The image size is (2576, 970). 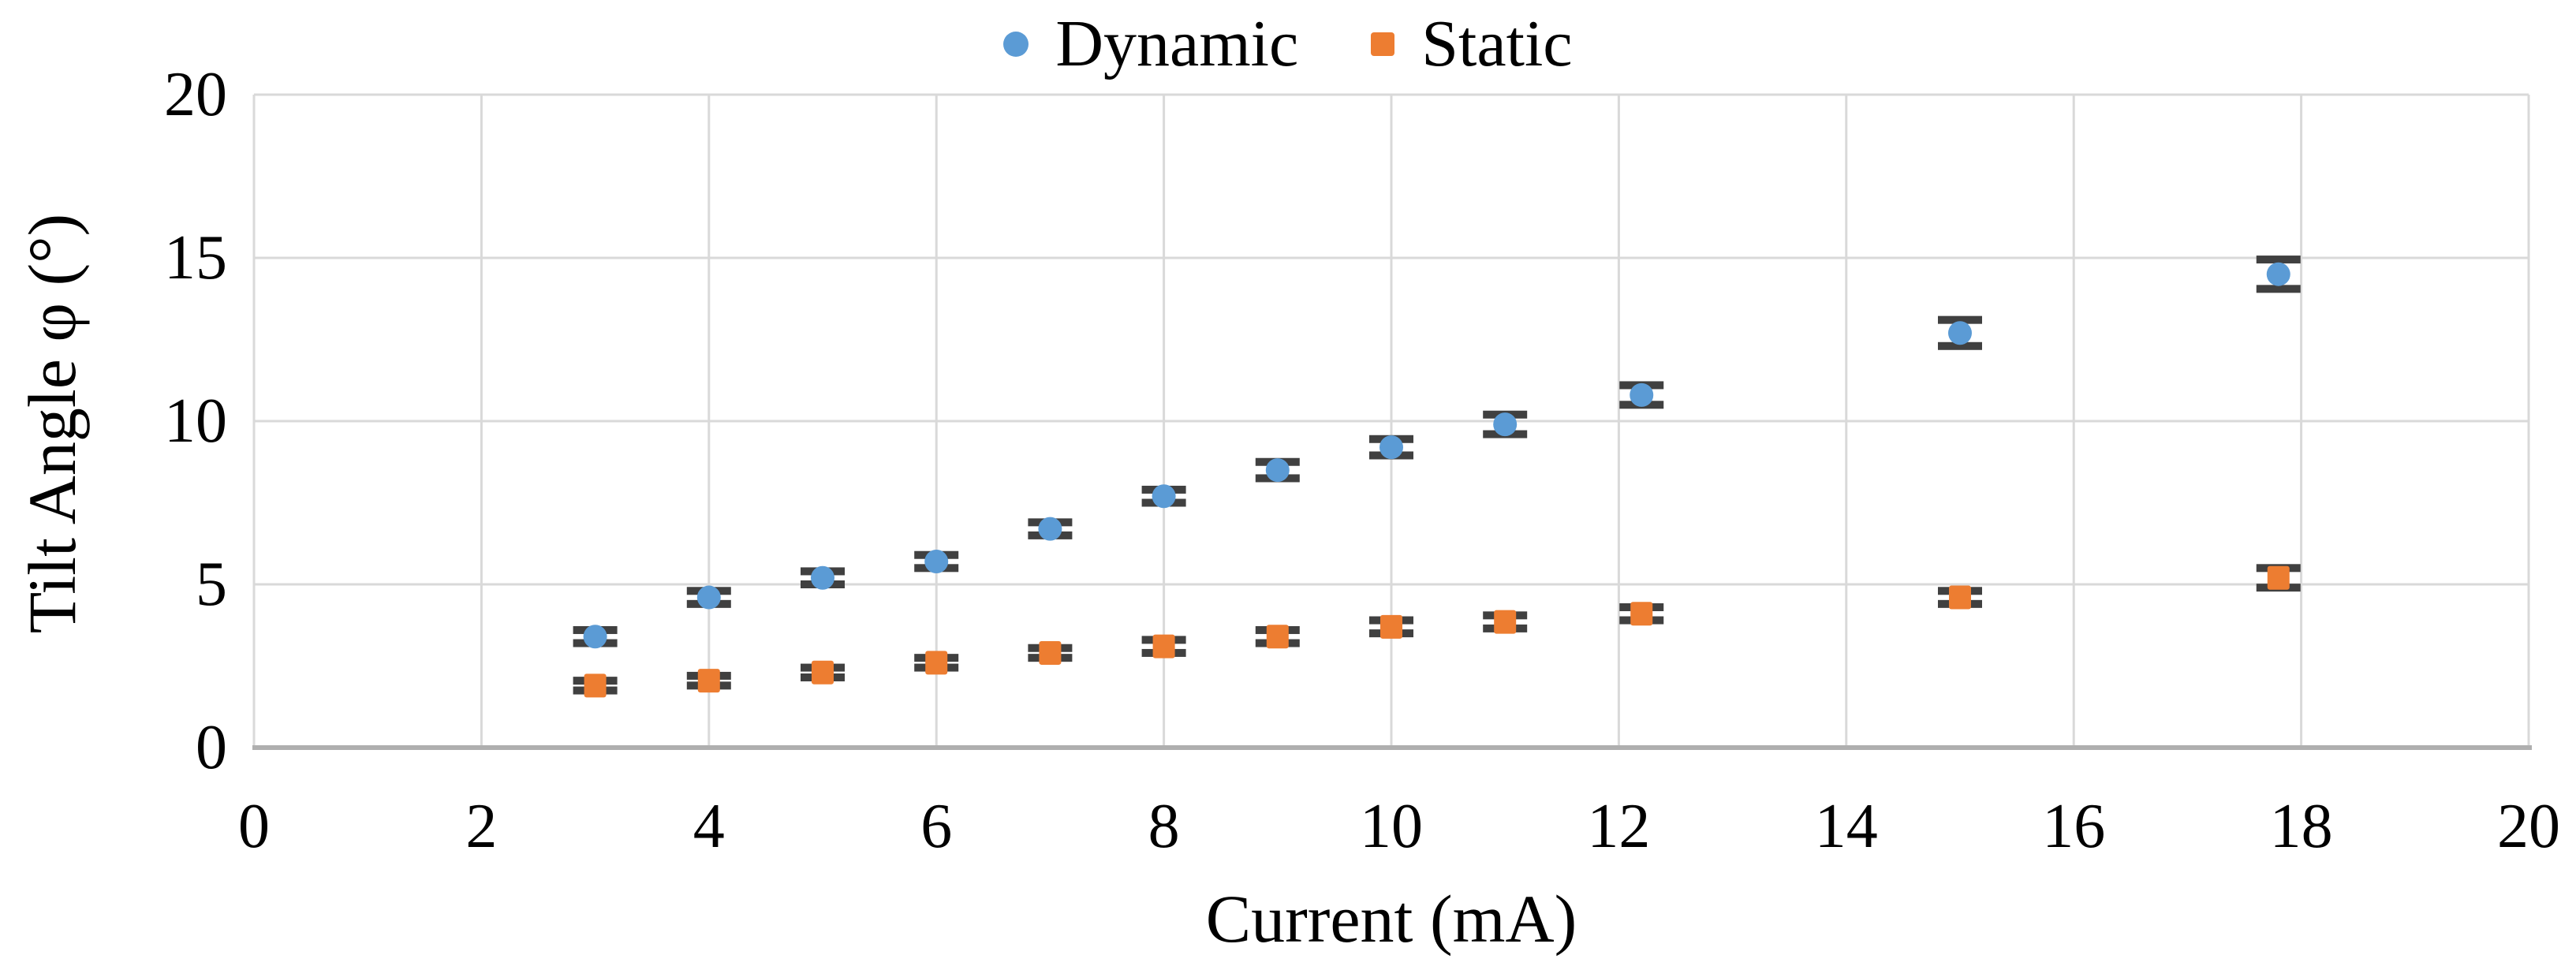 What do you see at coordinates (936, 826) in the screenshot?
I see `x-tick-label: 6` at bounding box center [936, 826].